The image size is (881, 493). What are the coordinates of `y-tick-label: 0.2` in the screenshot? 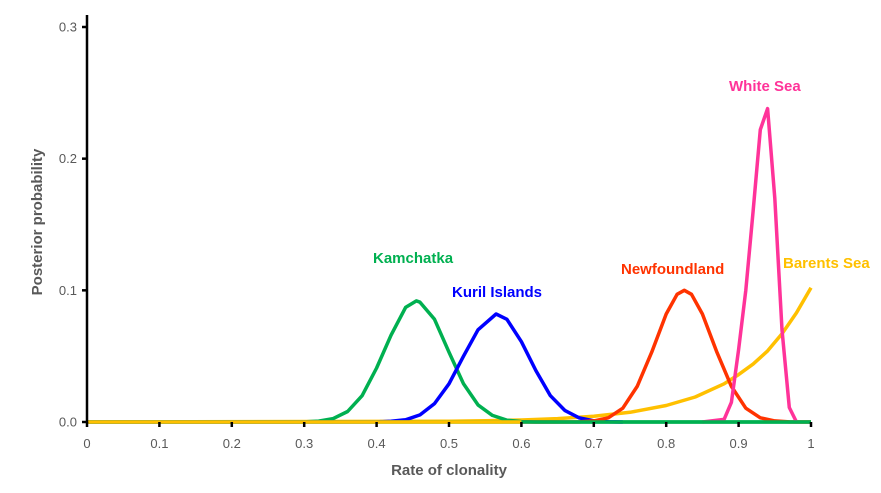 It's located at (68, 158).